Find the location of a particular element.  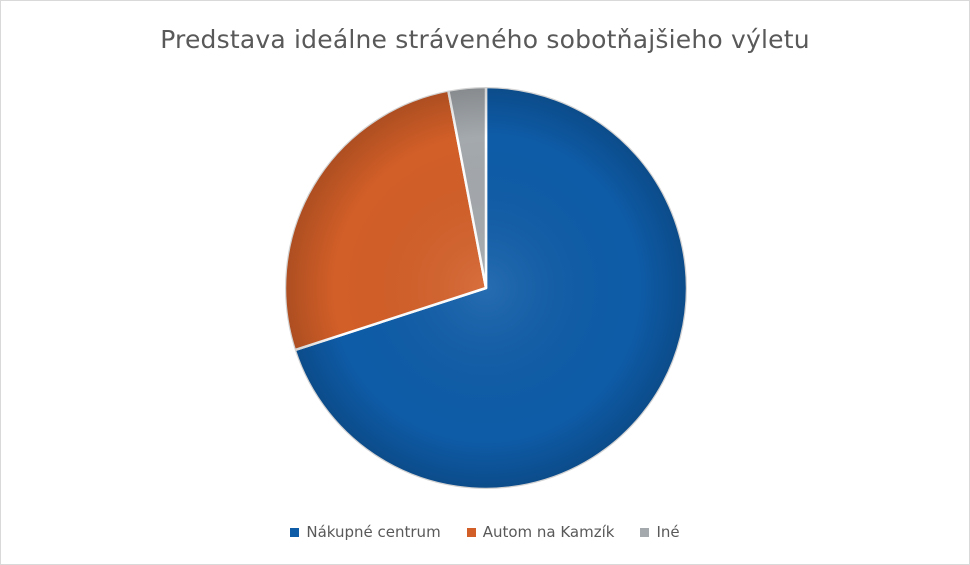

legend-label: Nákupné centrum is located at coordinates (373, 532).